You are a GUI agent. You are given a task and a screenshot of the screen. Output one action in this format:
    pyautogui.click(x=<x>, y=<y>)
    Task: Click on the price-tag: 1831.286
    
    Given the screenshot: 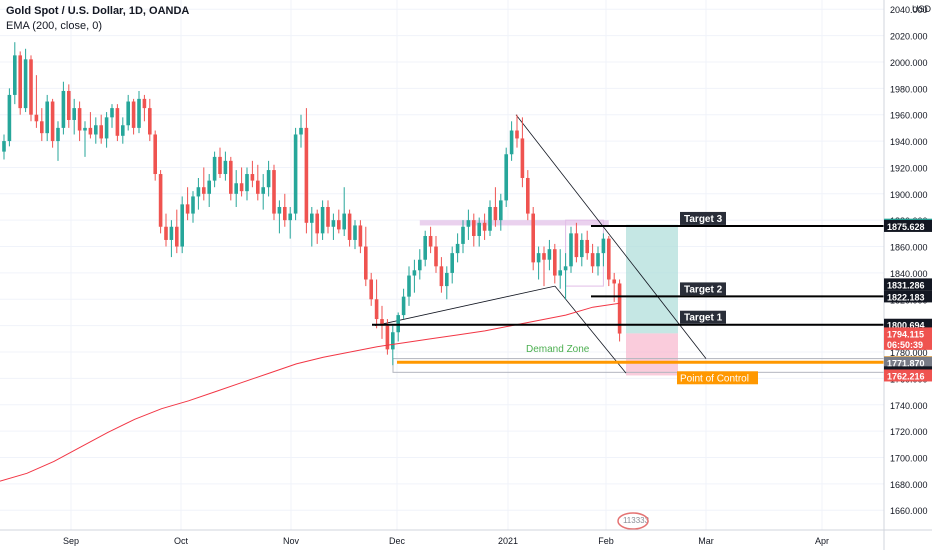 What is the action you would take?
    pyautogui.click(x=906, y=285)
    